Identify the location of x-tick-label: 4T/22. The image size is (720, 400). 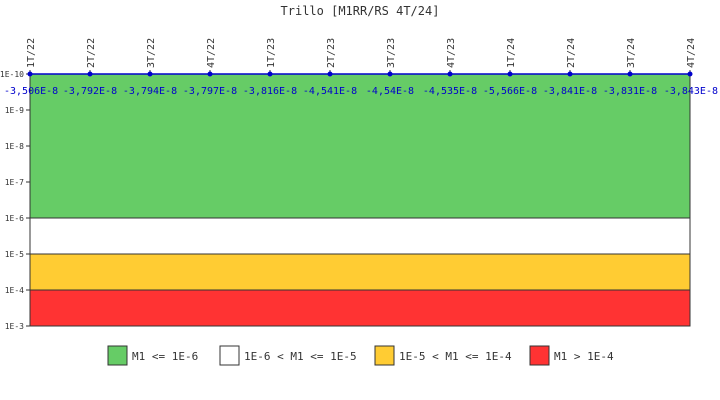
(211, 53).